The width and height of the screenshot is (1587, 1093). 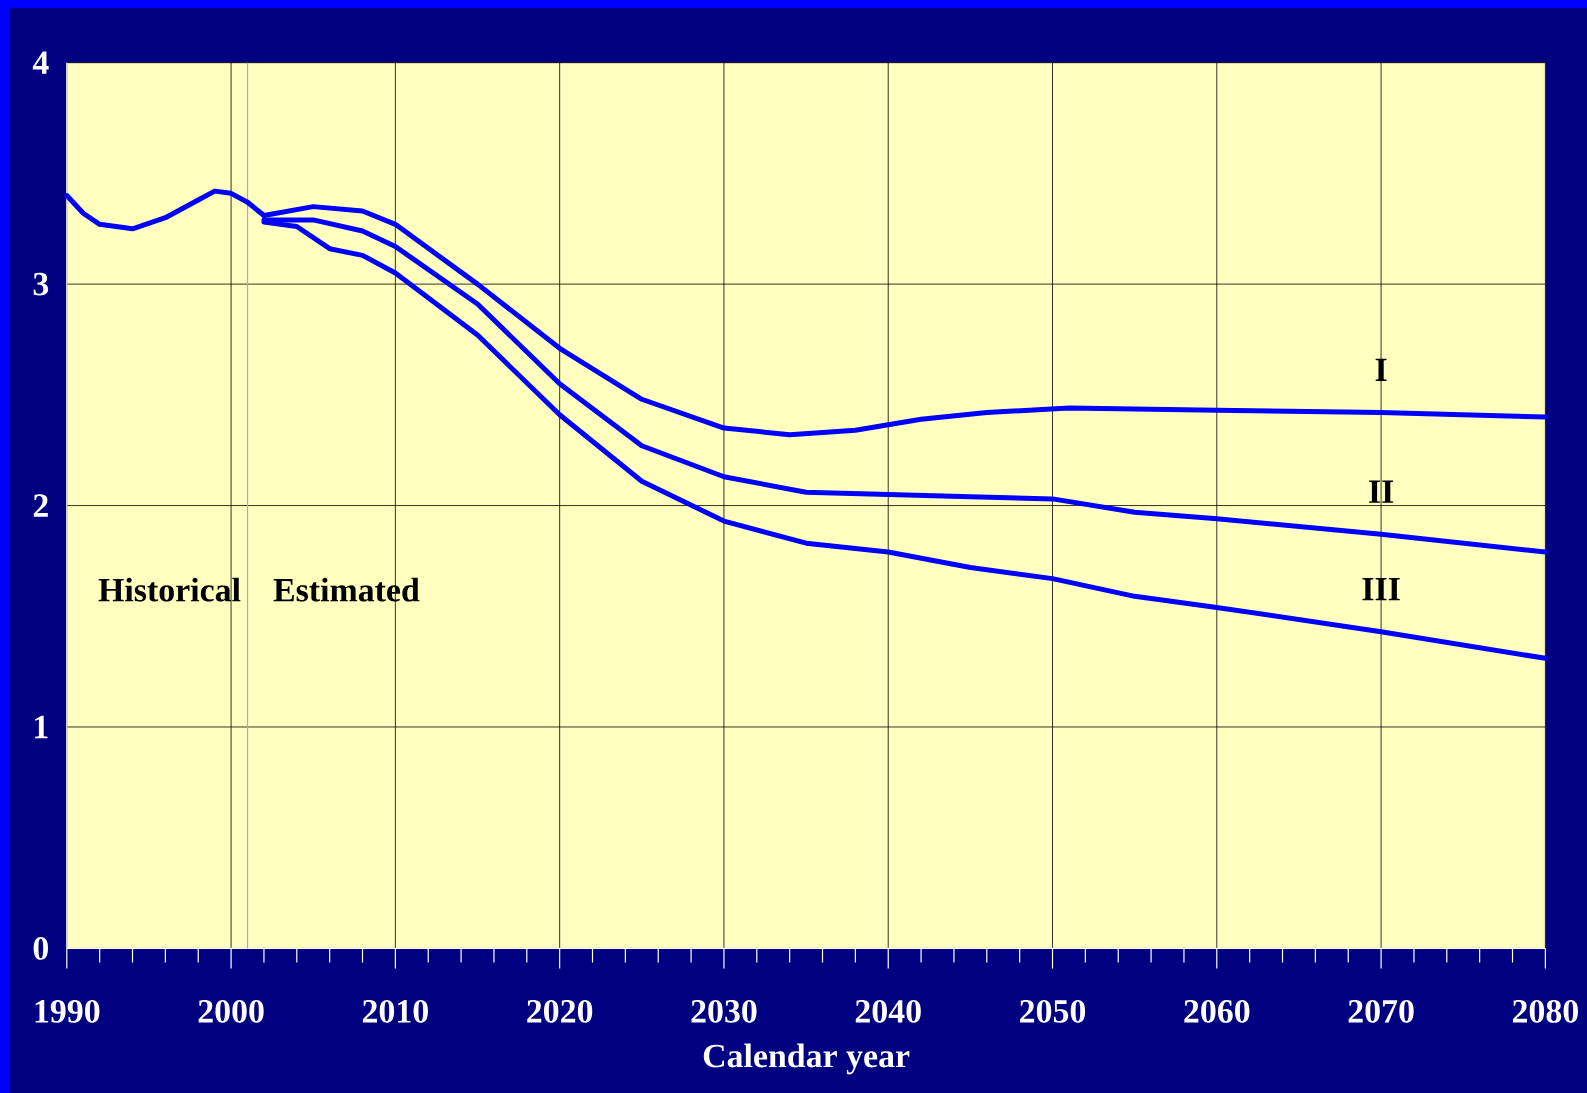 What do you see at coordinates (395, 1011) in the screenshot?
I see `x-tick-label: 2010` at bounding box center [395, 1011].